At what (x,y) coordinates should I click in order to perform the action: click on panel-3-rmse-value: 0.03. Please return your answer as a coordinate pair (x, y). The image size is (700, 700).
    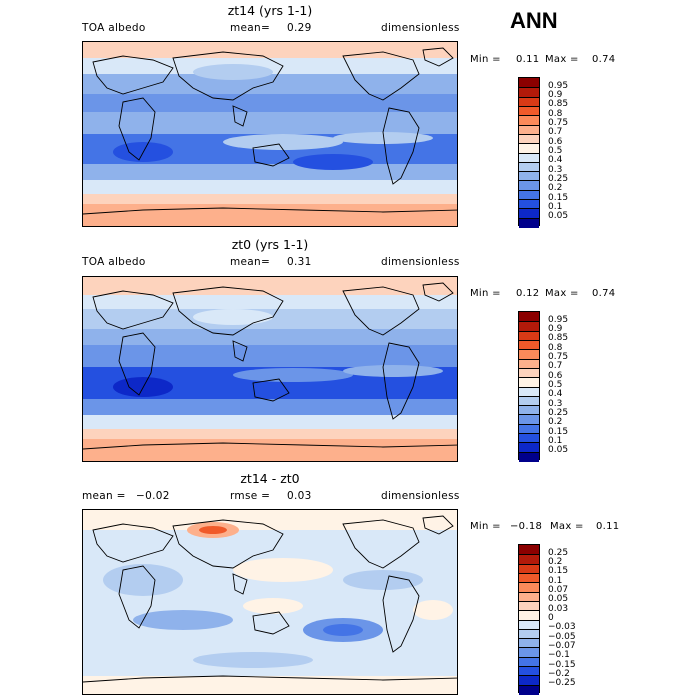
    Looking at the image, I should click on (299, 496).